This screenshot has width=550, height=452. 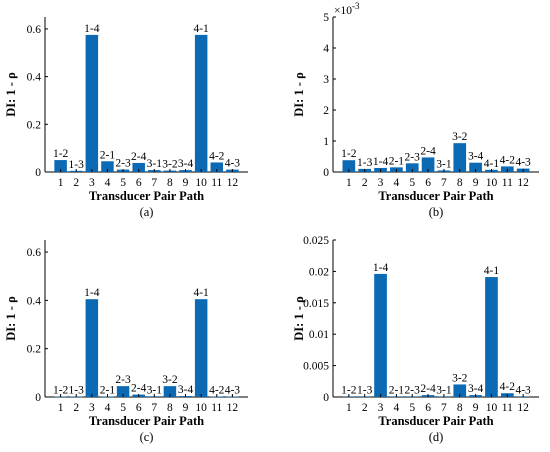 What do you see at coordinates (319, 335) in the screenshot?
I see `y-tick-label: 0.01` at bounding box center [319, 335].